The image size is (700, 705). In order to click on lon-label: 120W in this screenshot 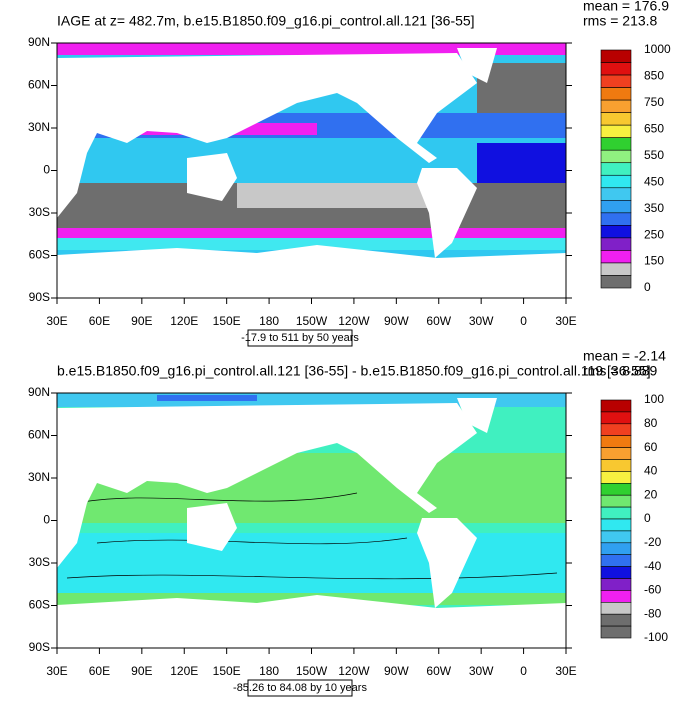, I will do `click(354, 671)`.